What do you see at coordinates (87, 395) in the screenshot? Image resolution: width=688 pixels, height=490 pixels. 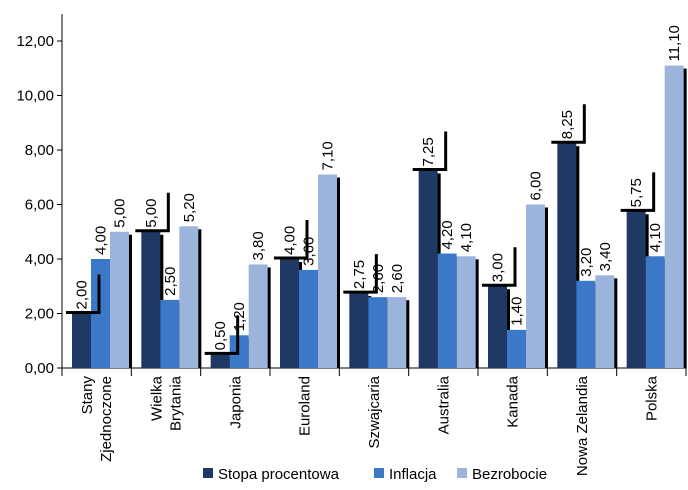 I see `category-label: Stany` at bounding box center [87, 395].